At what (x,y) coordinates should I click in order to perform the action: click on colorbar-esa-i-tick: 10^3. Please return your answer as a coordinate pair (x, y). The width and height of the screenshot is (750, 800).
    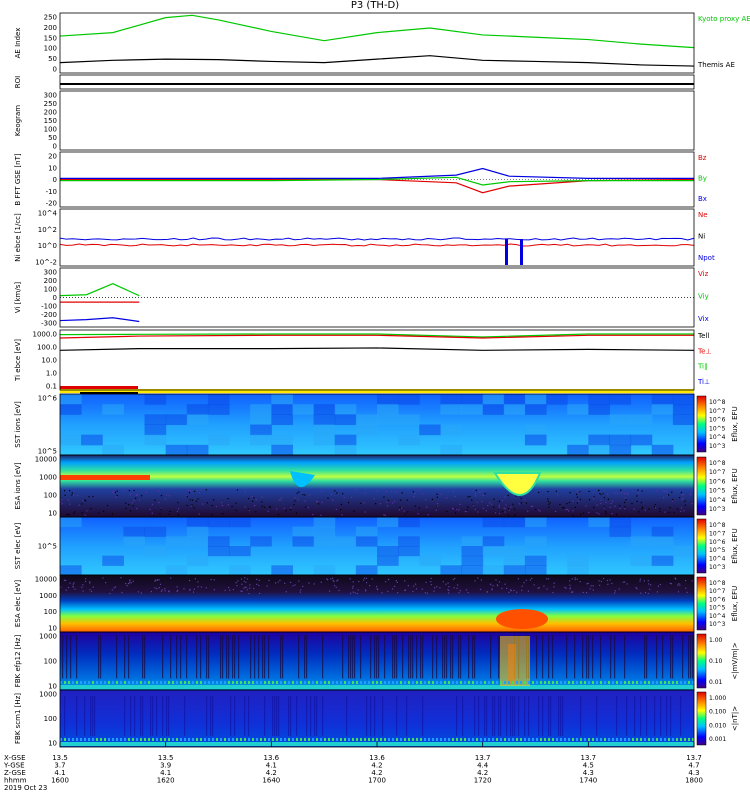
    Looking at the image, I should click on (717, 509).